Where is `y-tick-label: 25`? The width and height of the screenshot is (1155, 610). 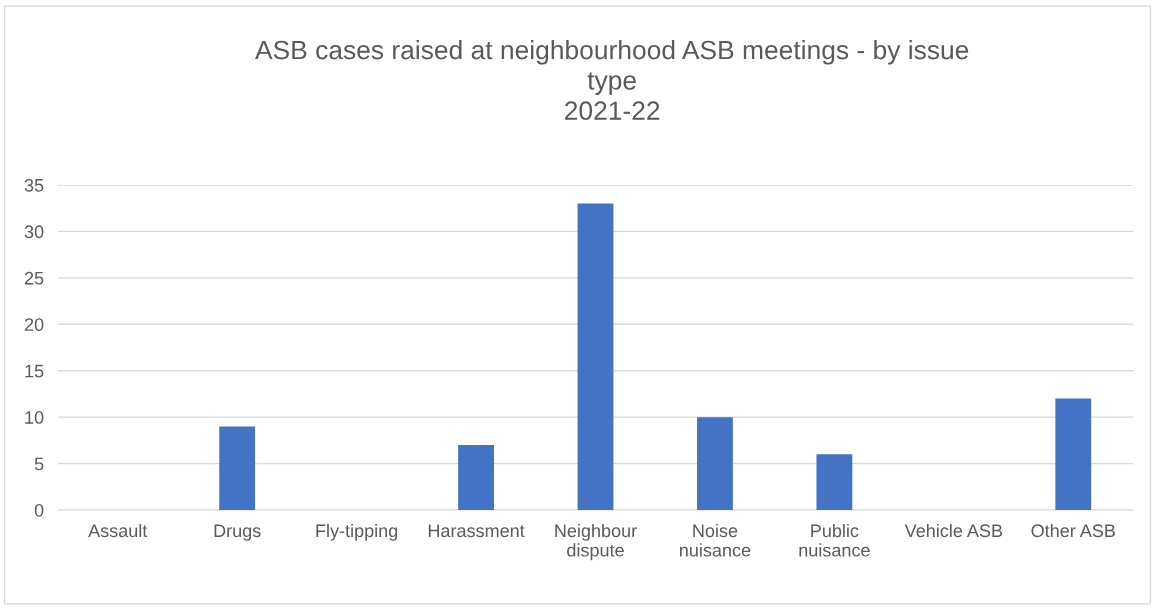 y-tick-label: 25 is located at coordinates (34, 278).